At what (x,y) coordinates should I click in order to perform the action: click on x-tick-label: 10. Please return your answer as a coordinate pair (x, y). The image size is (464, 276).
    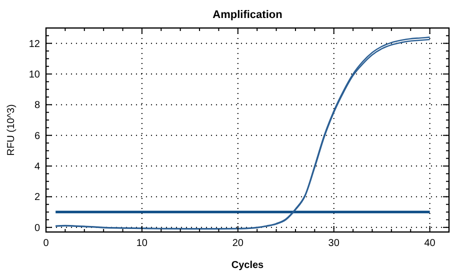
    Looking at the image, I should click on (142, 243).